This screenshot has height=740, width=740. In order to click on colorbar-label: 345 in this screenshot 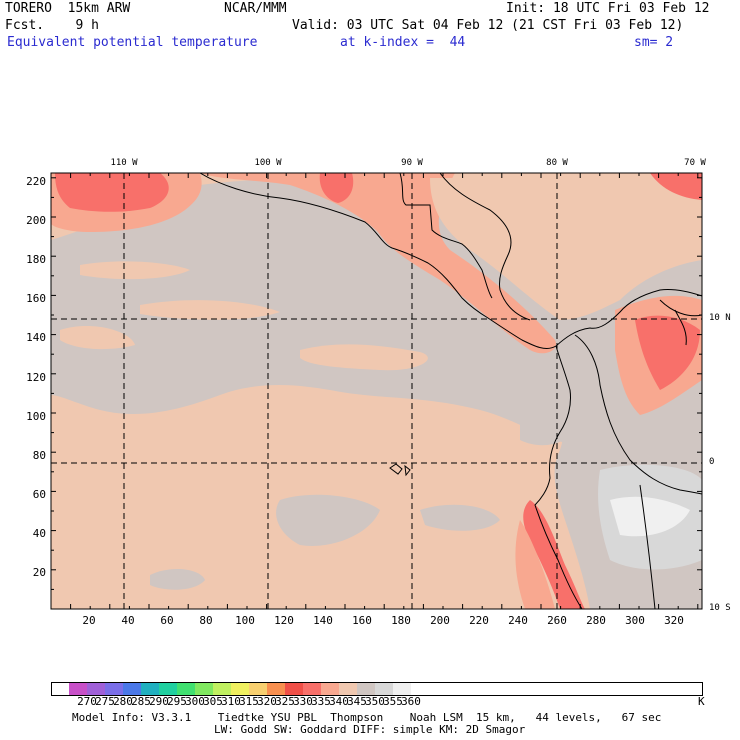, I will do `click(357, 701)`.